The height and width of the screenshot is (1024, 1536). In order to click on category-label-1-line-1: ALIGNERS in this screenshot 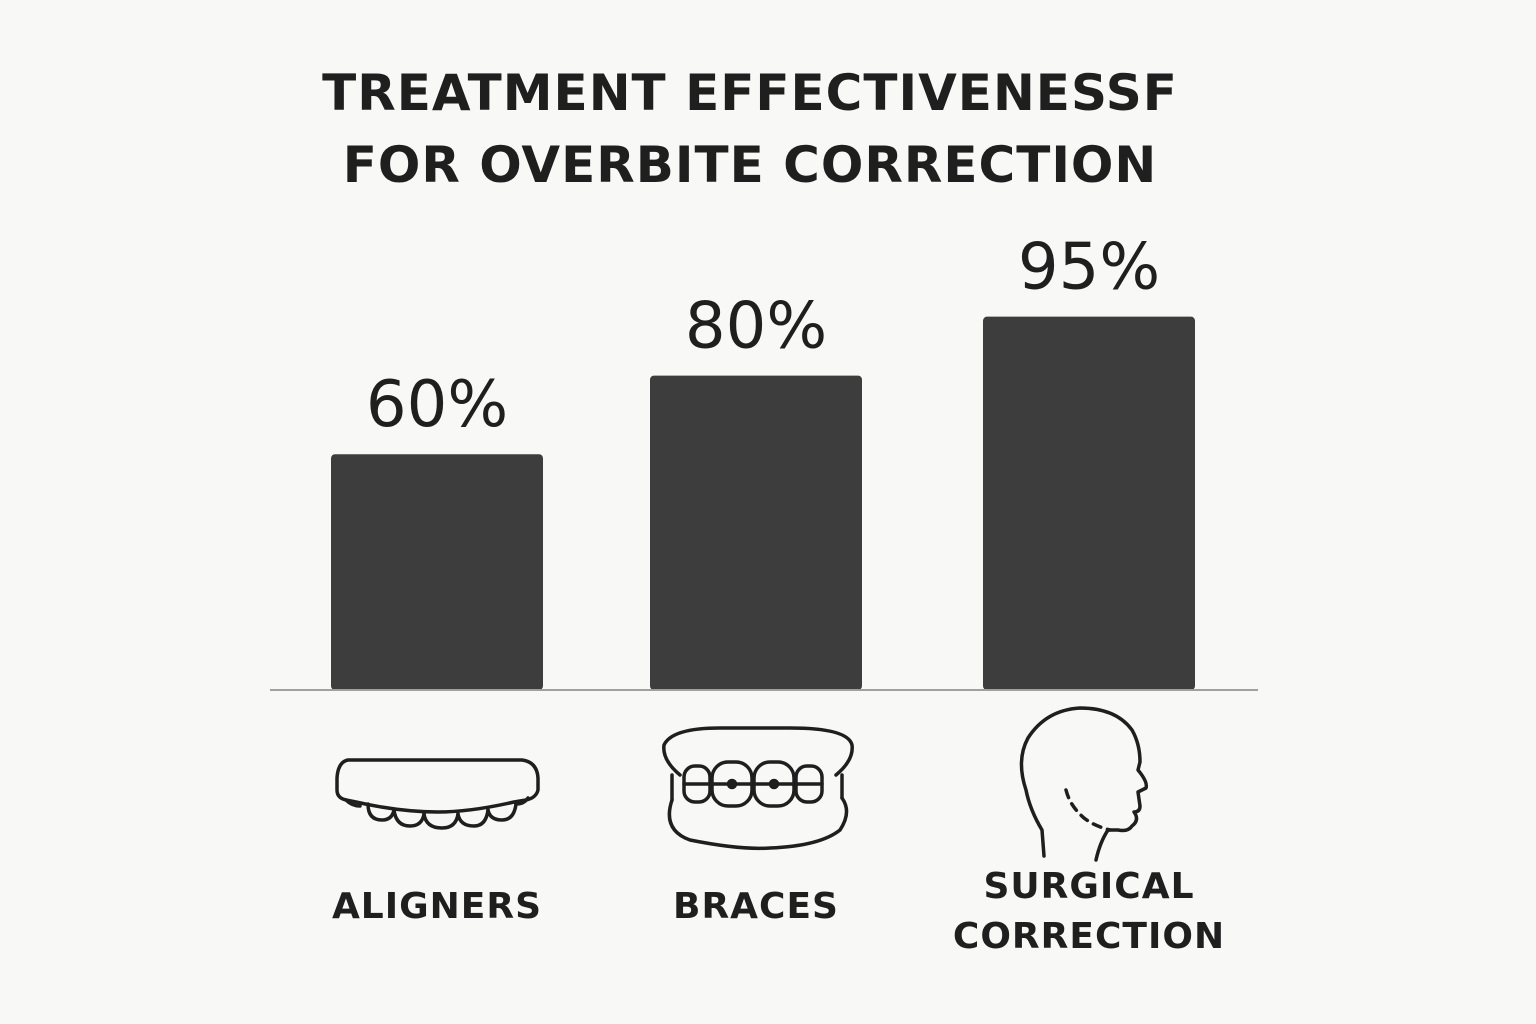, I will do `click(437, 906)`.